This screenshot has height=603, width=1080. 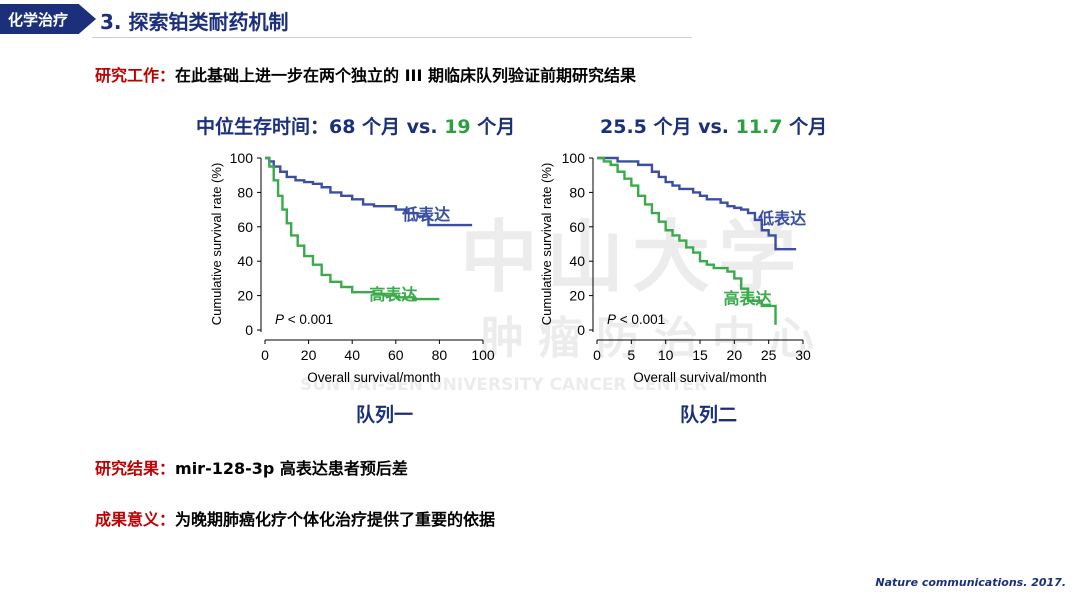 What do you see at coordinates (320, 127) in the screenshot?
I see `chart1-title-prefix: 中位生存时间：68 个月 vs.` at bounding box center [320, 127].